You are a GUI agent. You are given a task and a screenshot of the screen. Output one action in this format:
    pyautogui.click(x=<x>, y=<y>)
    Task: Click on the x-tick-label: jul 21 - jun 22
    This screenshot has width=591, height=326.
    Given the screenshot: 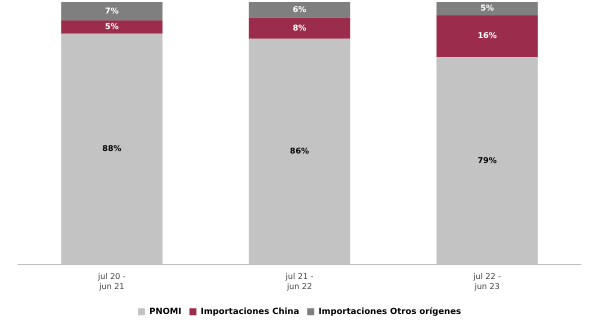 What is the action you would take?
    pyautogui.click(x=299, y=281)
    